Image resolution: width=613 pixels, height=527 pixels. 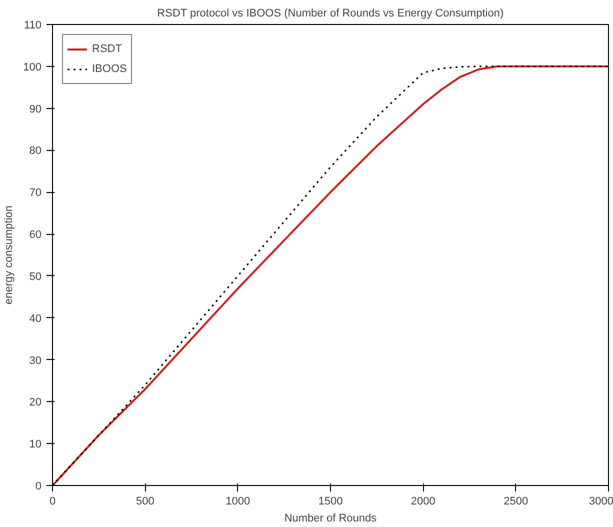 I want to click on y-tick-label: 60, so click(x=35, y=235).